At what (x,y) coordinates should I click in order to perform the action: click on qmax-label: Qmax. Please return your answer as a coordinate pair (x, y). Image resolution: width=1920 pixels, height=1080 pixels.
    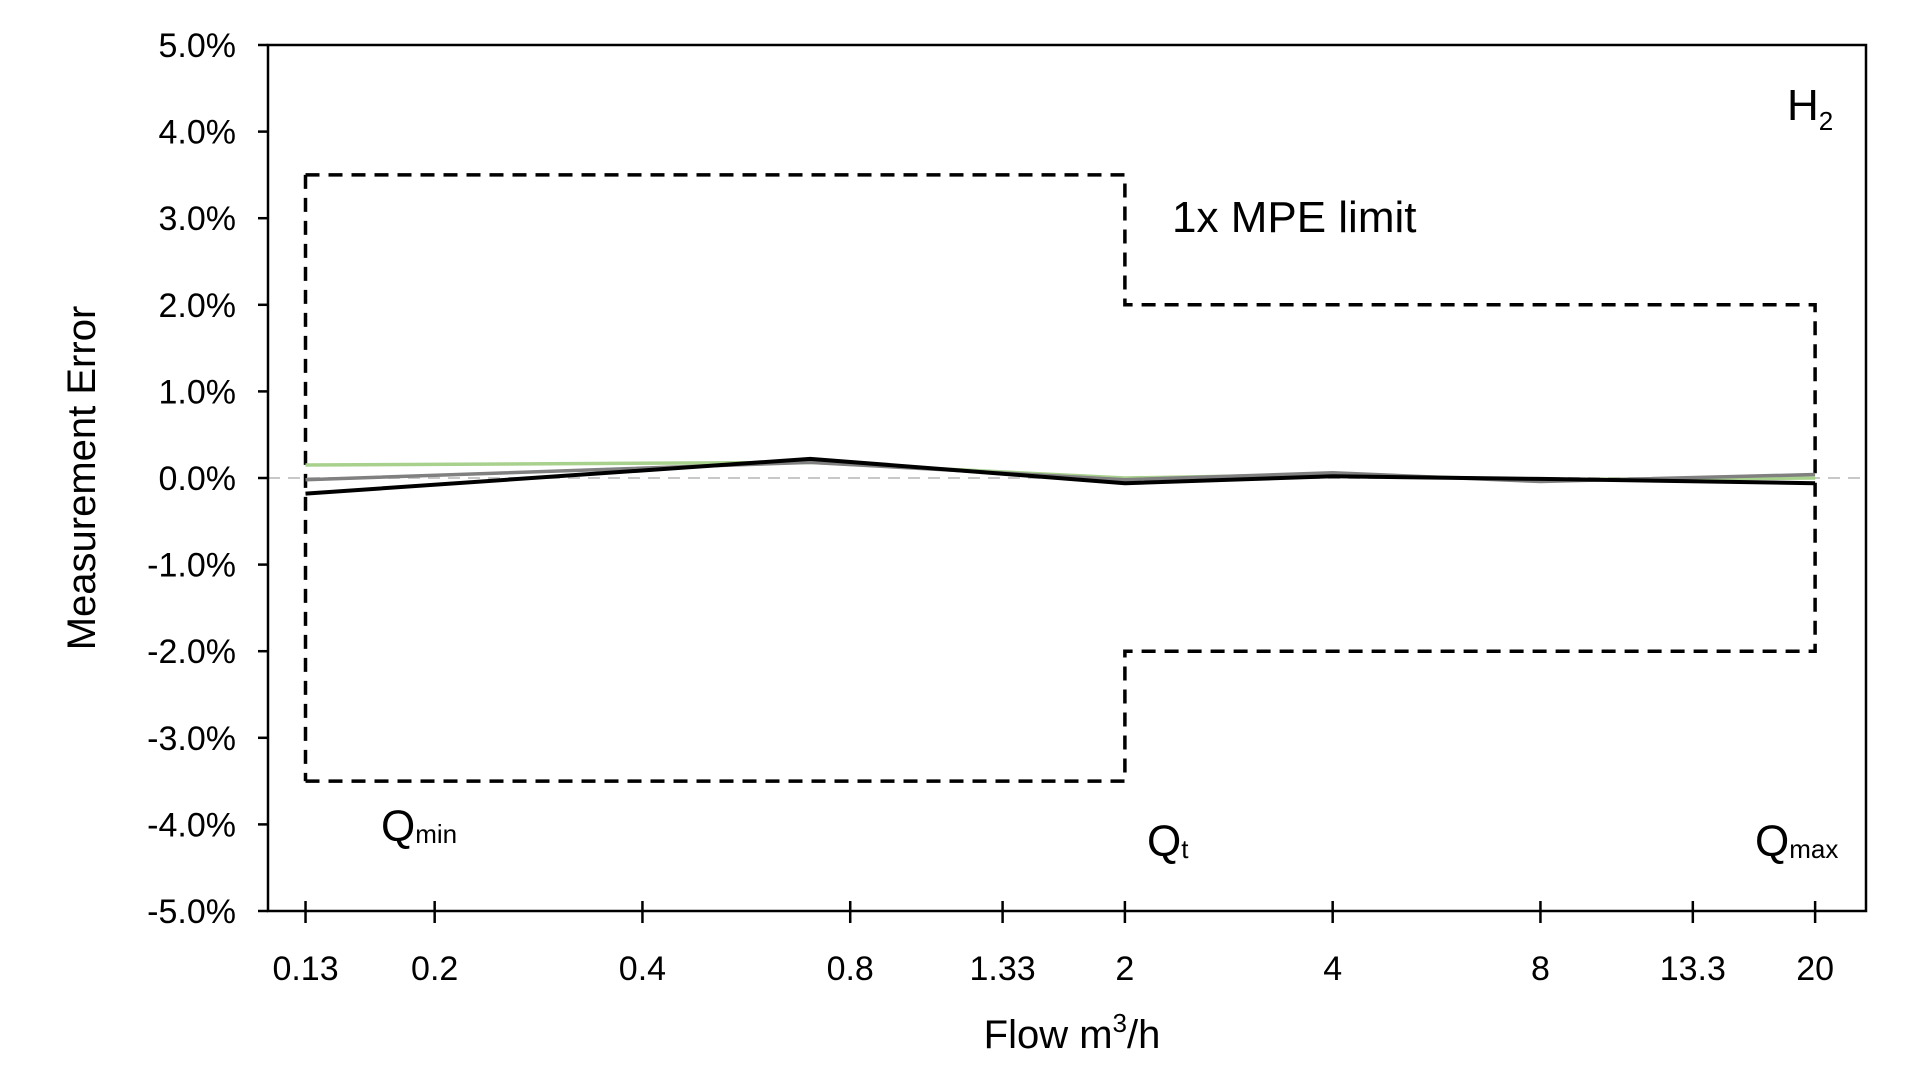
    Looking at the image, I should click on (1796, 841).